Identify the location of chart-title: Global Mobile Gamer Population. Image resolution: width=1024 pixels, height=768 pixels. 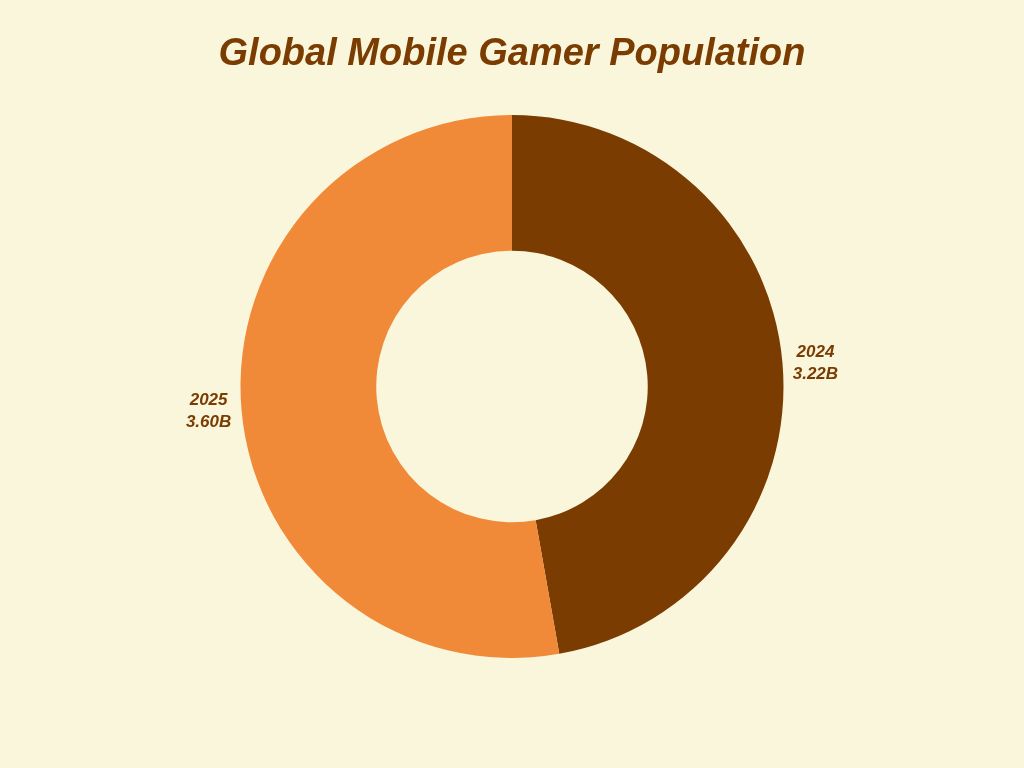
(512, 52).